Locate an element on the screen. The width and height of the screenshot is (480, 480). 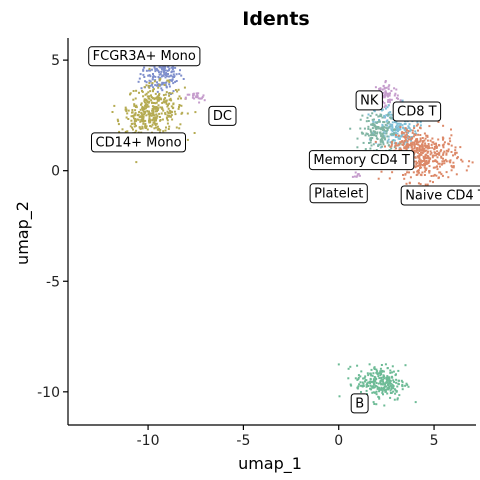
chart-title: Idents is located at coordinates (275, 19).